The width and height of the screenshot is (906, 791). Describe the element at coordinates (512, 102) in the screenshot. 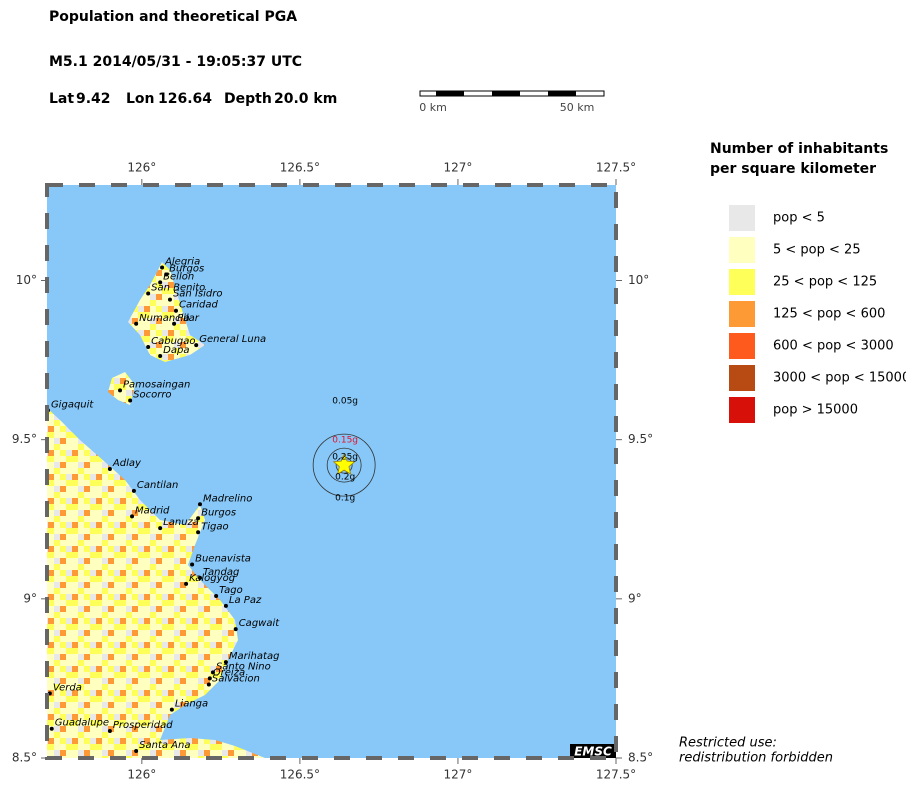

I see `scale-bar: 0 km 50 km` at that location.